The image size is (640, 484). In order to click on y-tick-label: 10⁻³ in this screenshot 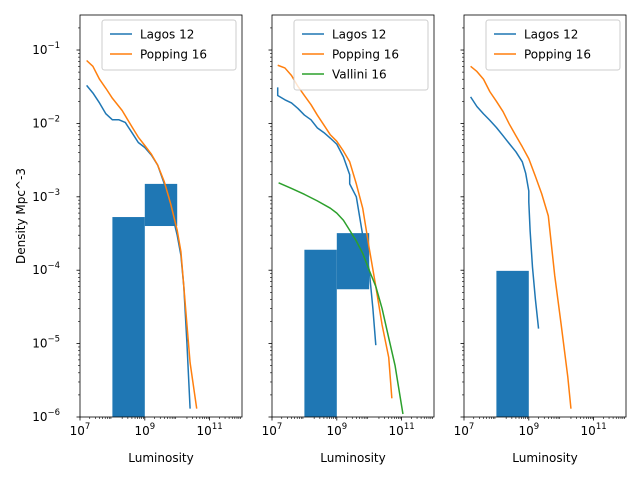, I will do `click(46, 196)`.